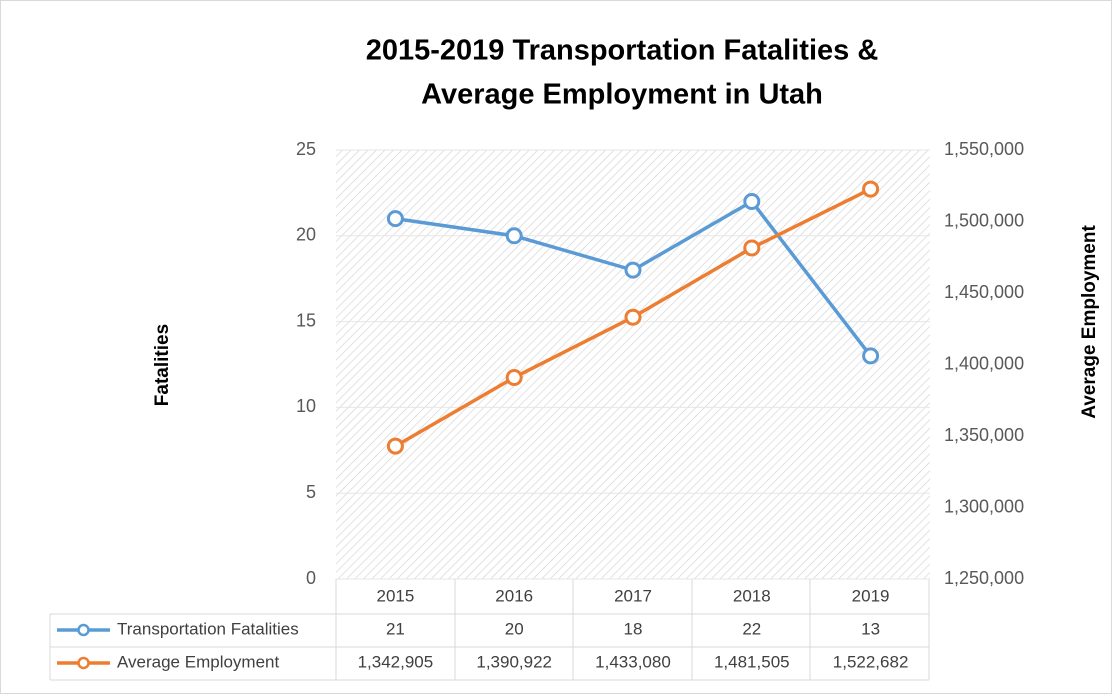 The image size is (1112, 694). Describe the element at coordinates (162, 365) in the screenshot. I see `y-axis-title: Fatalities` at that location.